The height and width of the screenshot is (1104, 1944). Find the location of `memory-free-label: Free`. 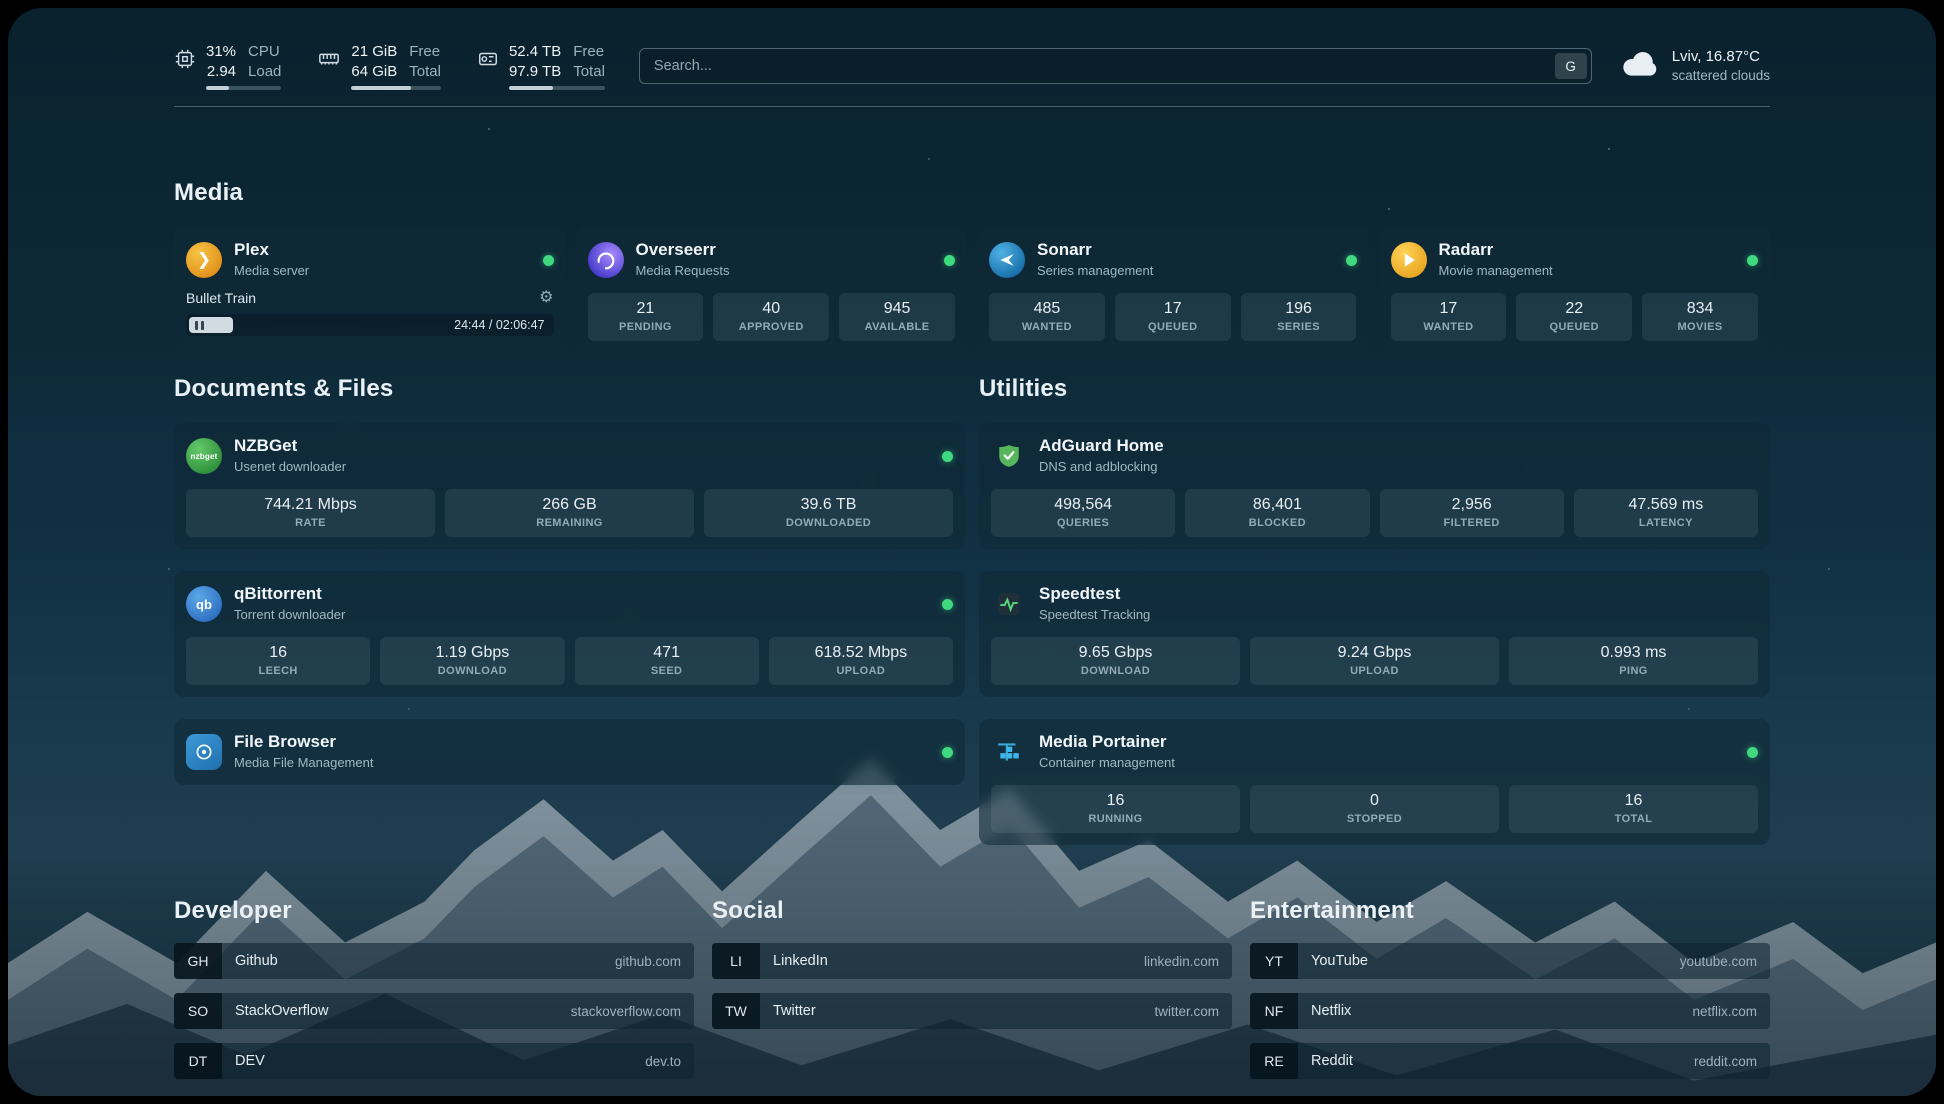

memory-free-label: Free is located at coordinates (425, 51).